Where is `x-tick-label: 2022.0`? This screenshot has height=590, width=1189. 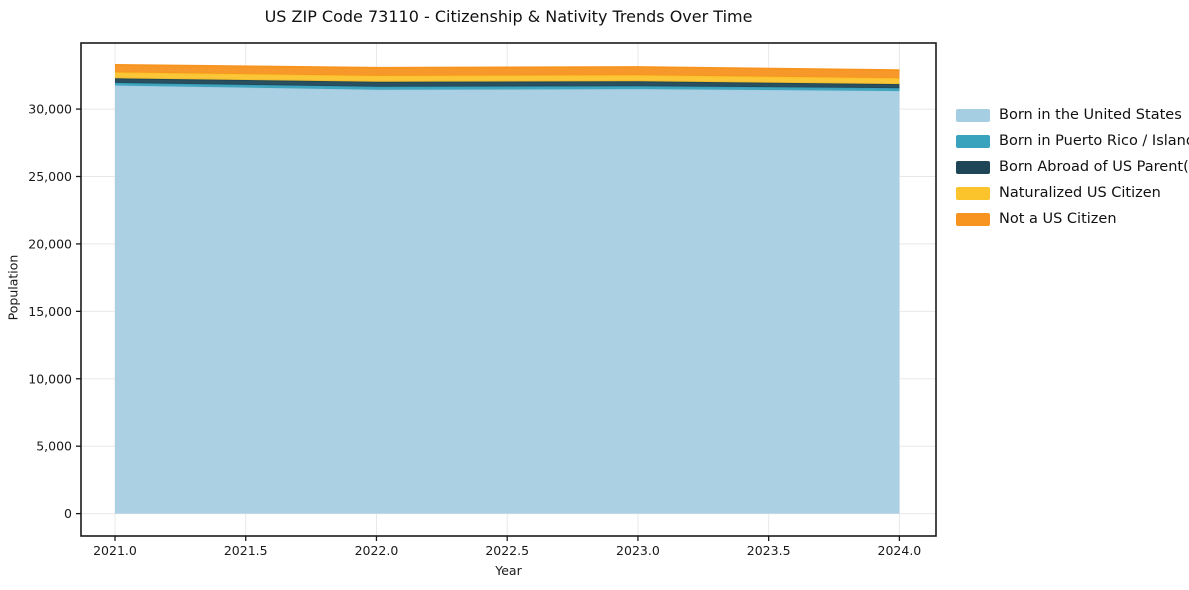 x-tick-label: 2022.0 is located at coordinates (377, 550).